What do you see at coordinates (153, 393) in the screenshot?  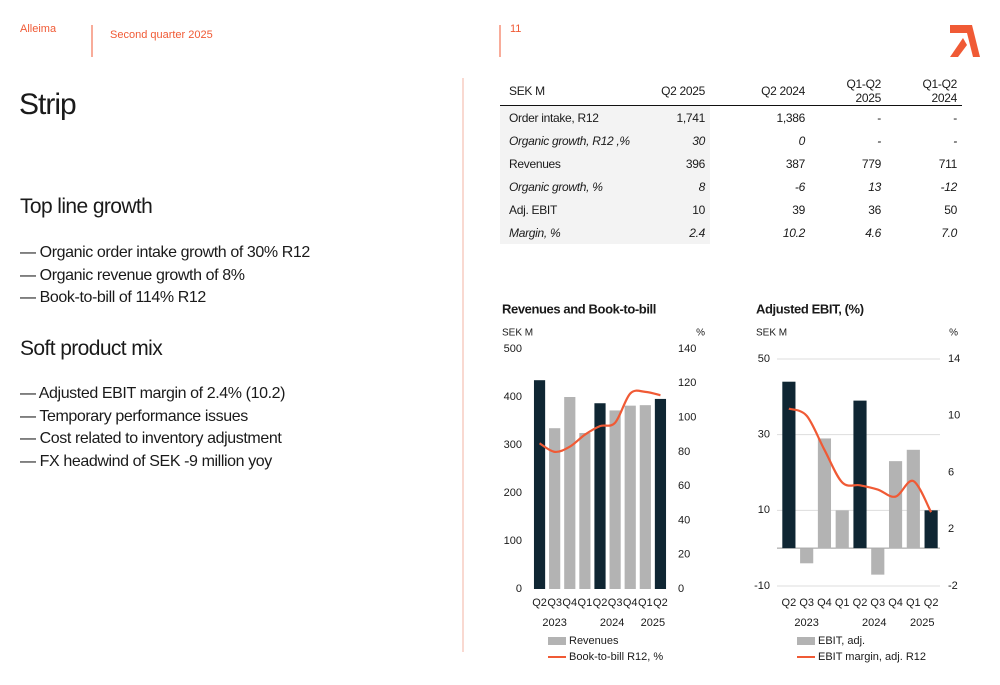 I see `bullet: — Adjusted EBIT margin of 2.4% (10.2)` at bounding box center [153, 393].